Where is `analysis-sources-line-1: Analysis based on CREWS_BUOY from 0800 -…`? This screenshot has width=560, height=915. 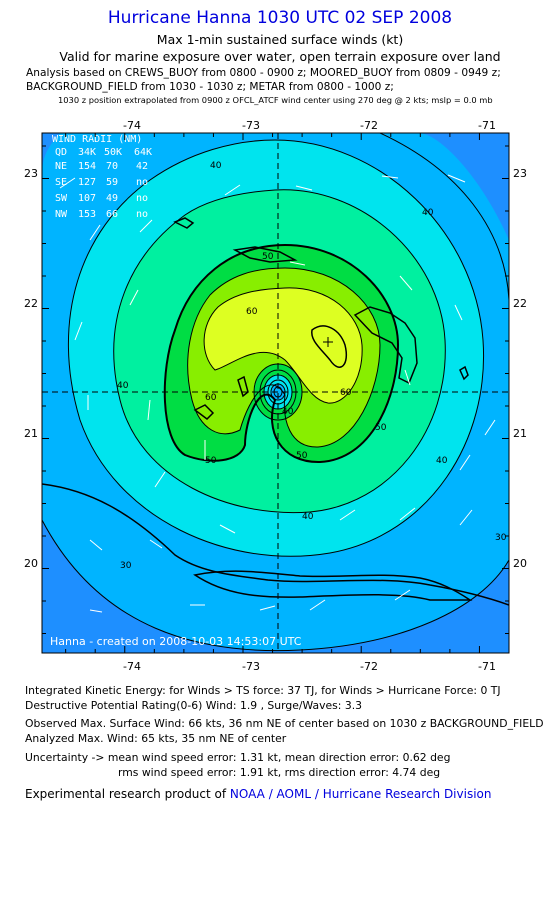
analysis-sources-line-1: Analysis based on CREWS_BUOY from 0800 -… is located at coordinates (263, 73).